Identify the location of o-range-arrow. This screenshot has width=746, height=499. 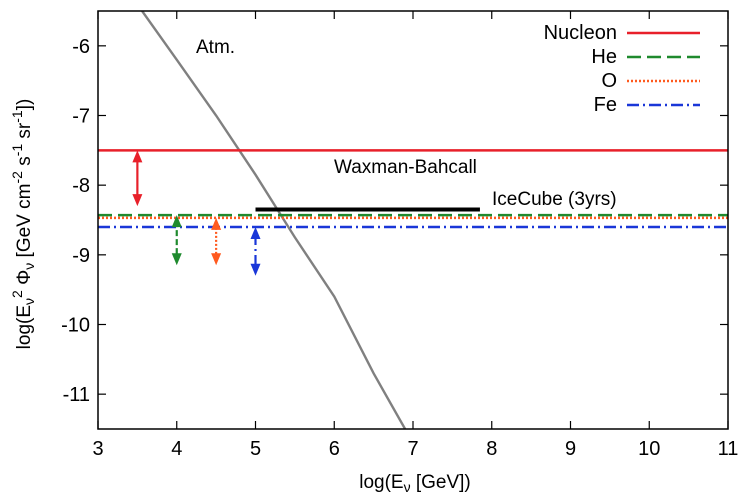
(216, 241).